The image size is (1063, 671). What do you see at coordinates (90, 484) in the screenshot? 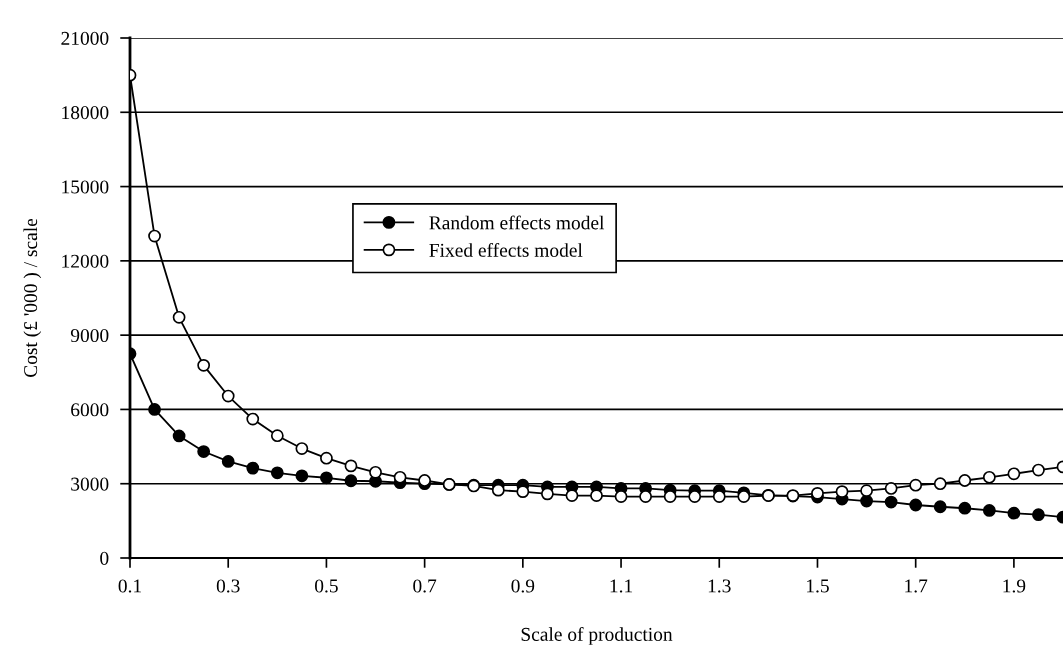
I see `y-tick-label: 3000` at bounding box center [90, 484].